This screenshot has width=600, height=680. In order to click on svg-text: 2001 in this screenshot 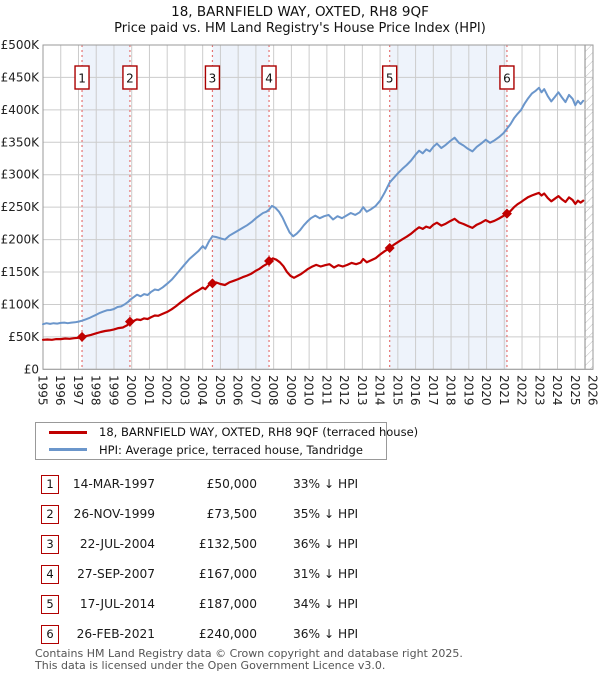, I will do `click(149, 390)`.